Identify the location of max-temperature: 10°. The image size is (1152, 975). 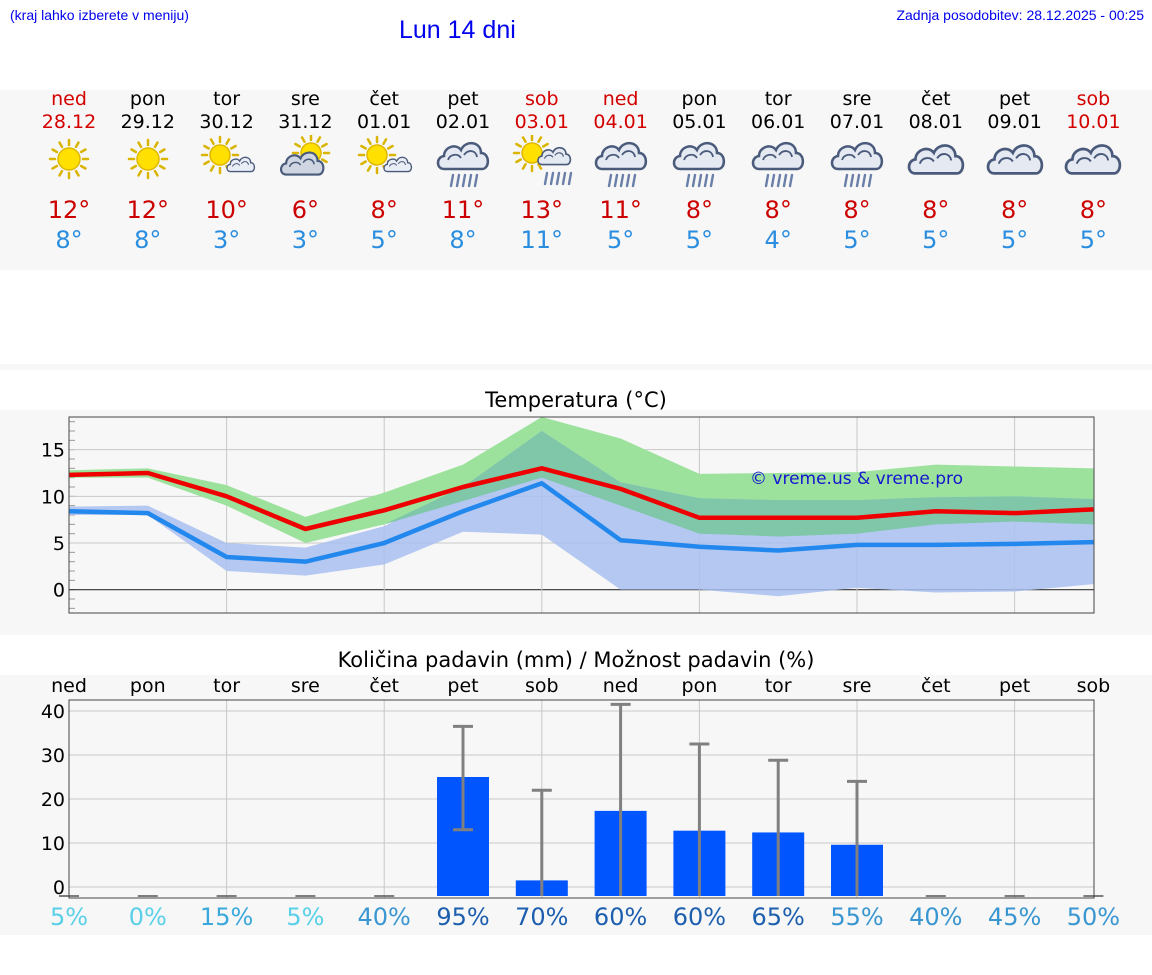
(226, 210).